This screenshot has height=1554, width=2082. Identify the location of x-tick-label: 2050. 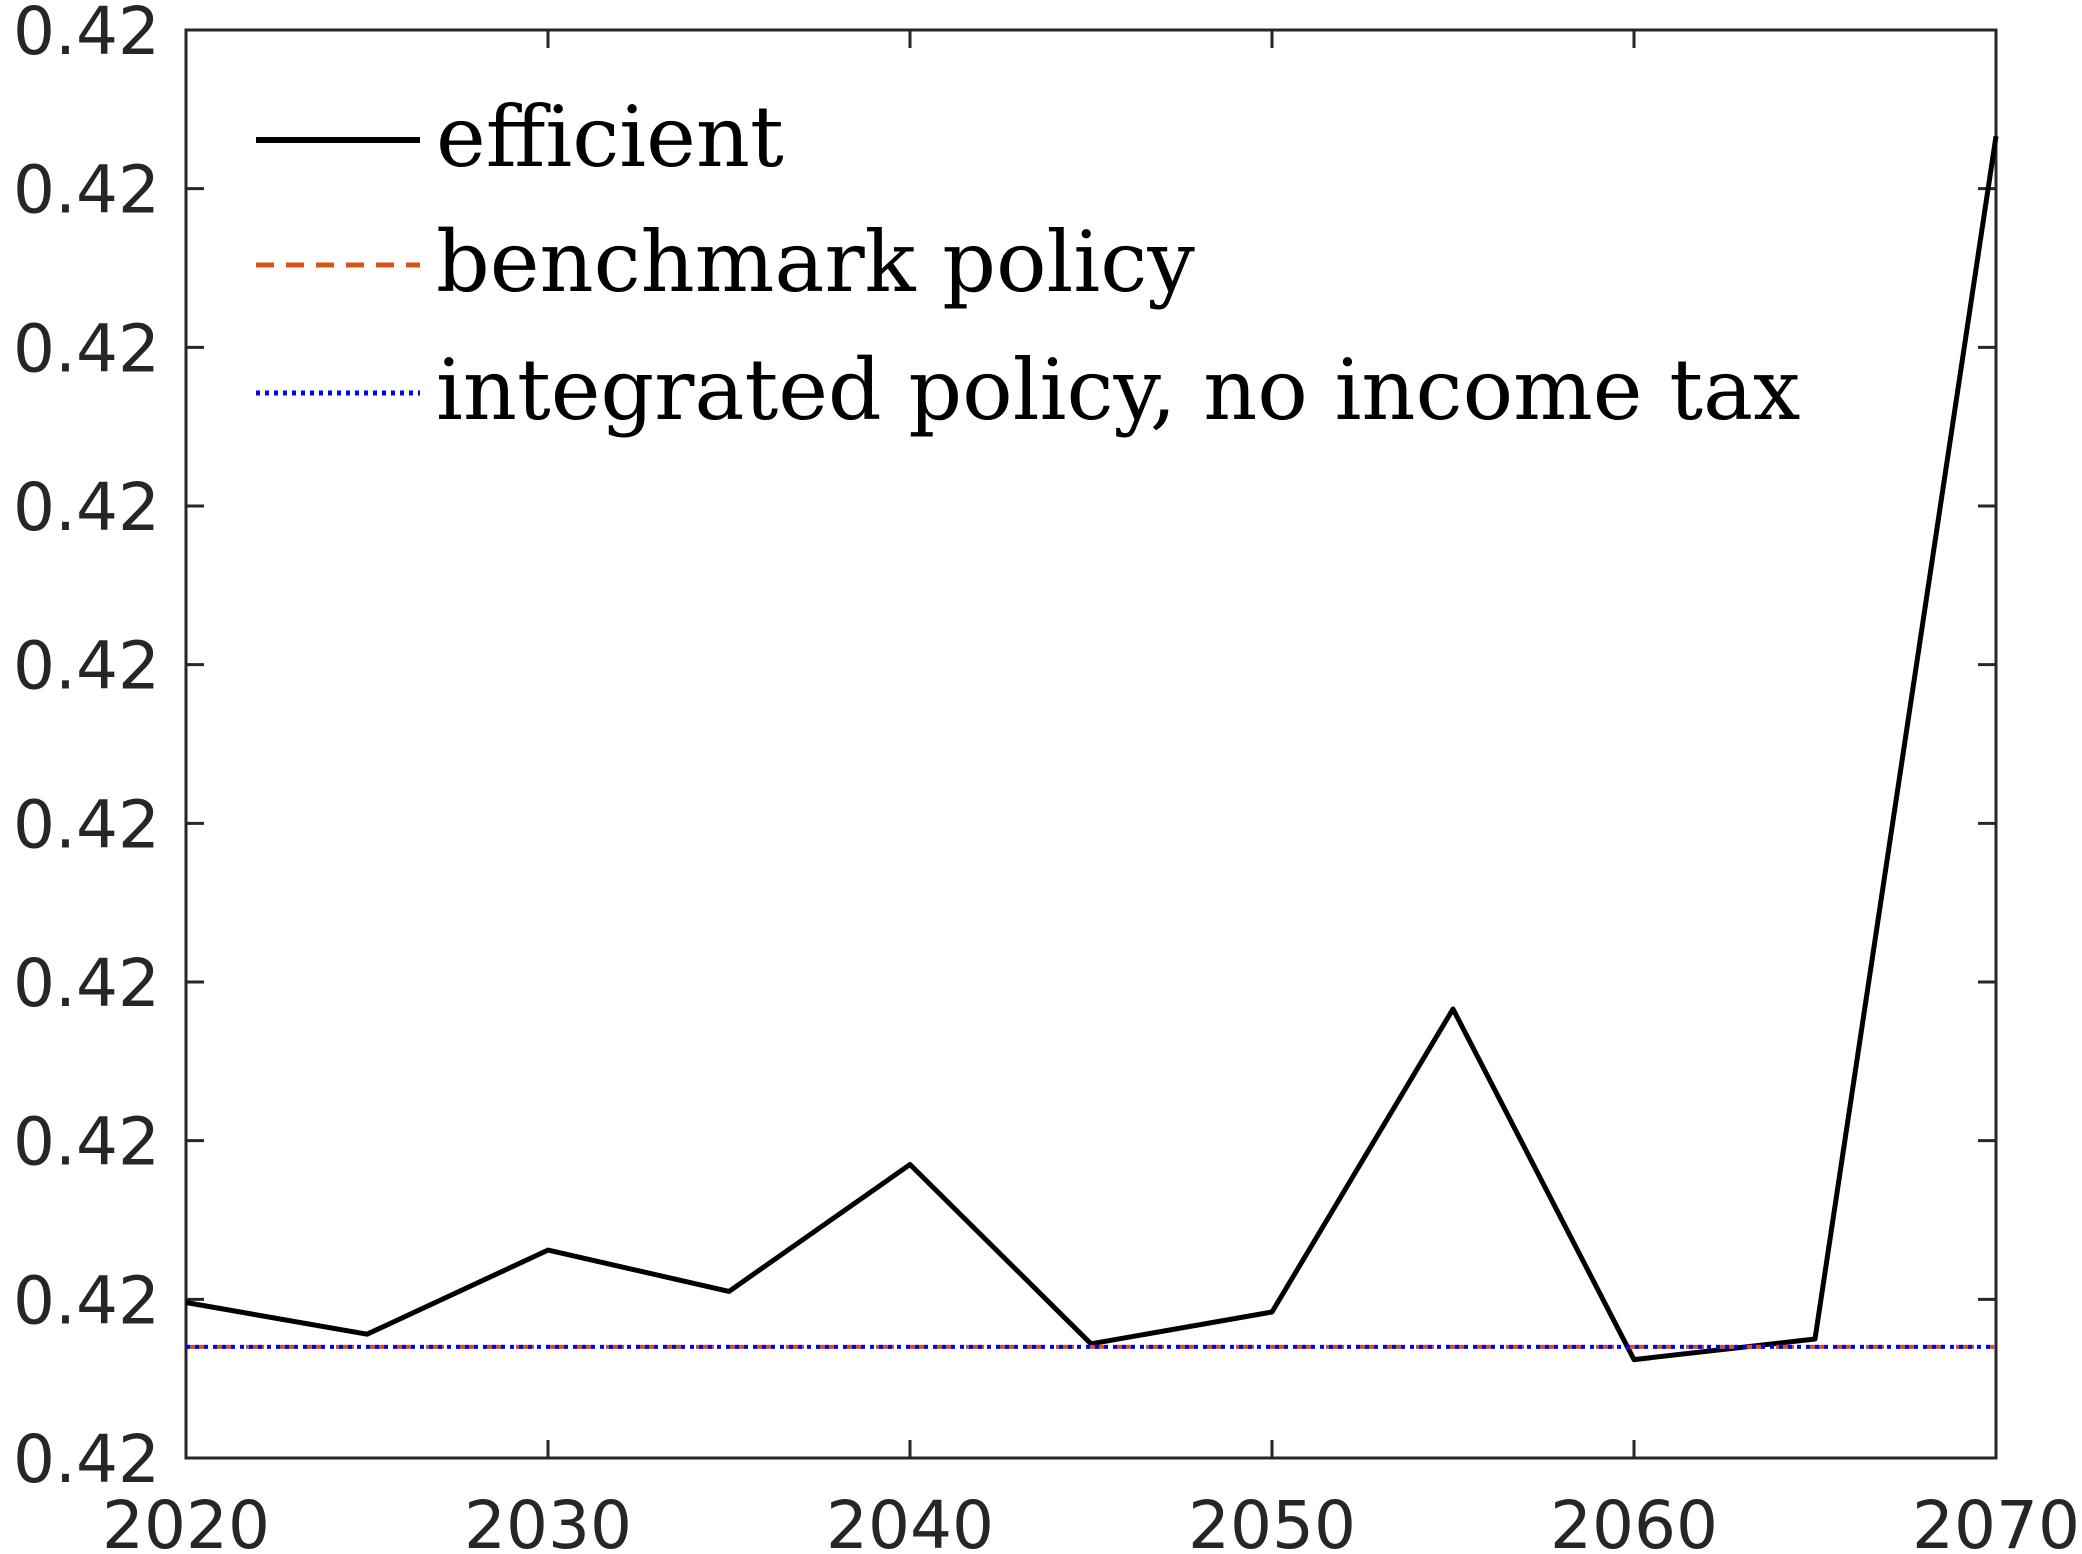
(1272, 1520).